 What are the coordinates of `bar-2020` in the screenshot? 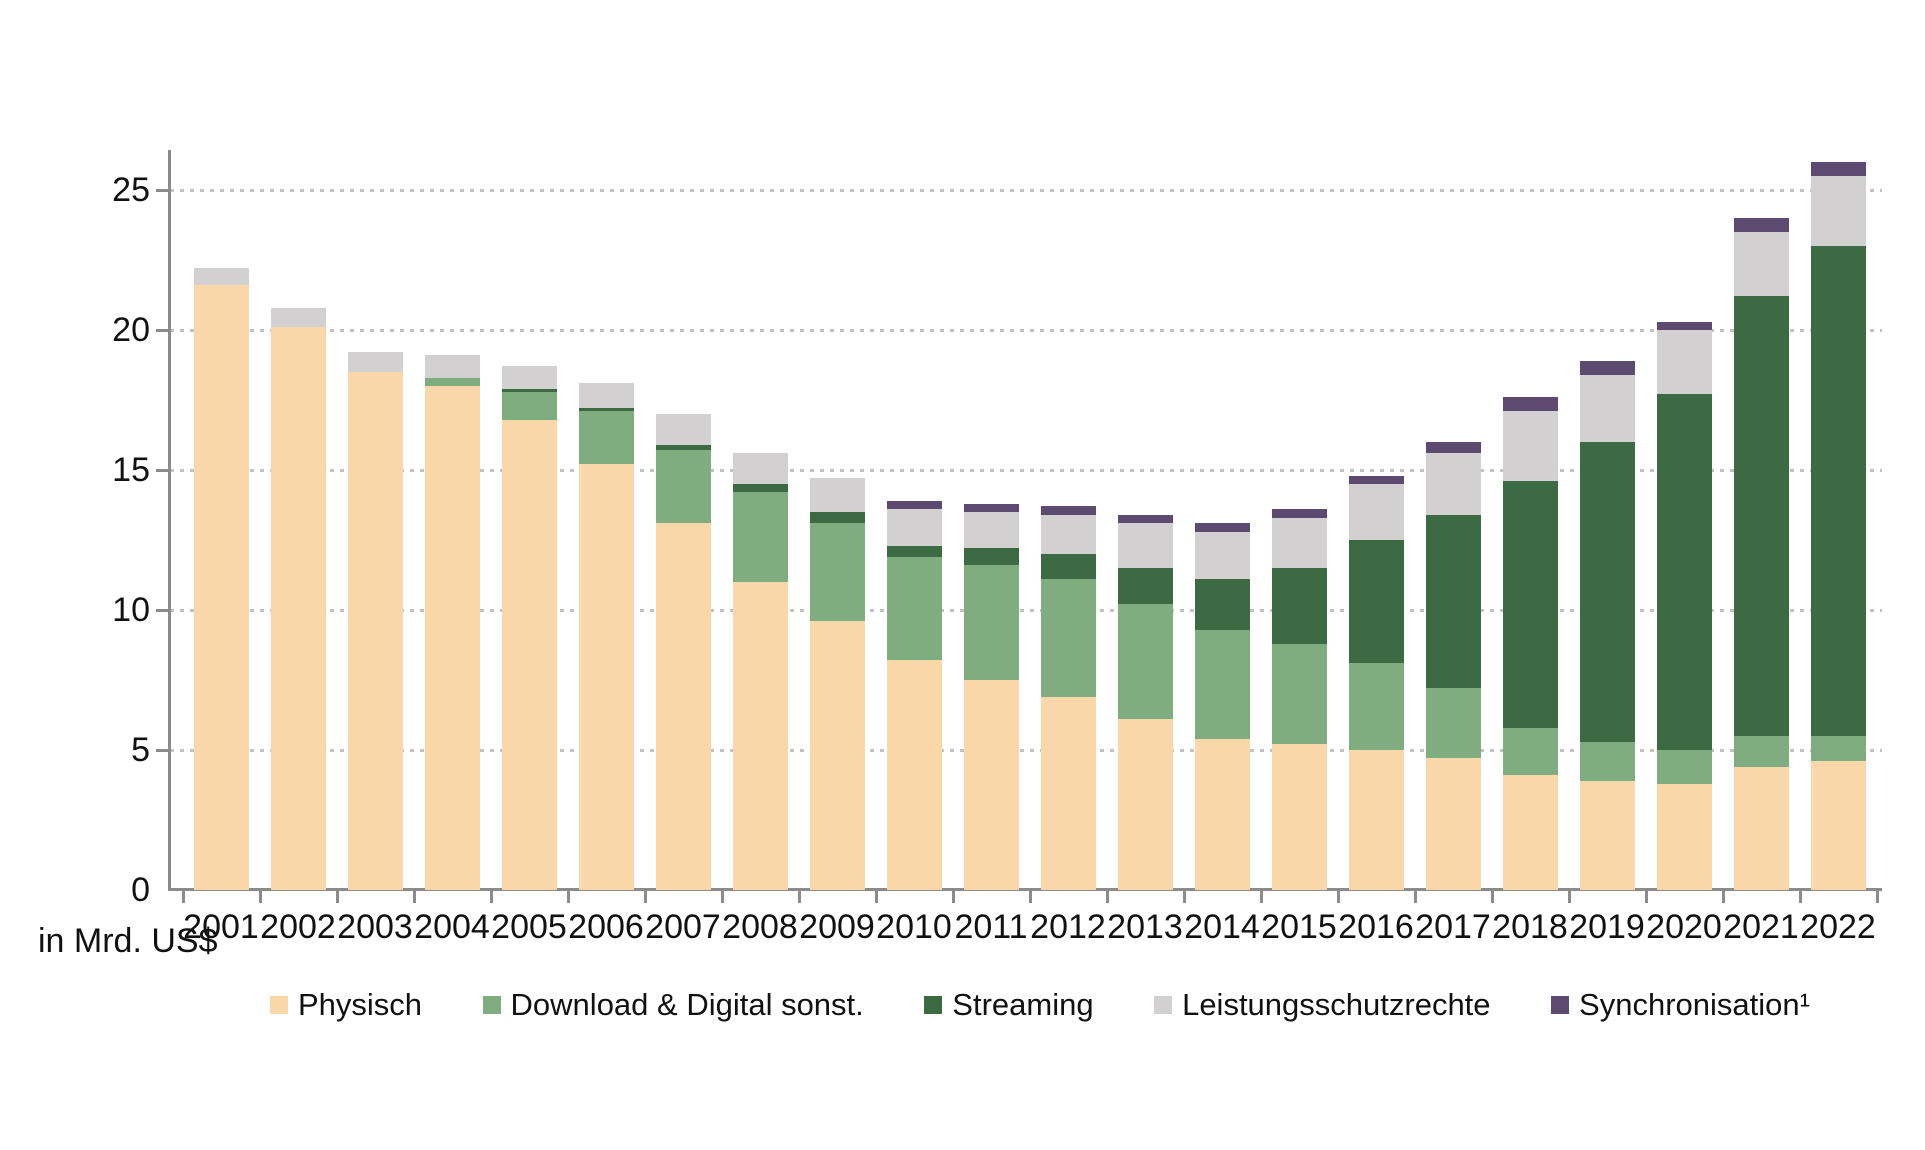 It's located at (1684, 606).